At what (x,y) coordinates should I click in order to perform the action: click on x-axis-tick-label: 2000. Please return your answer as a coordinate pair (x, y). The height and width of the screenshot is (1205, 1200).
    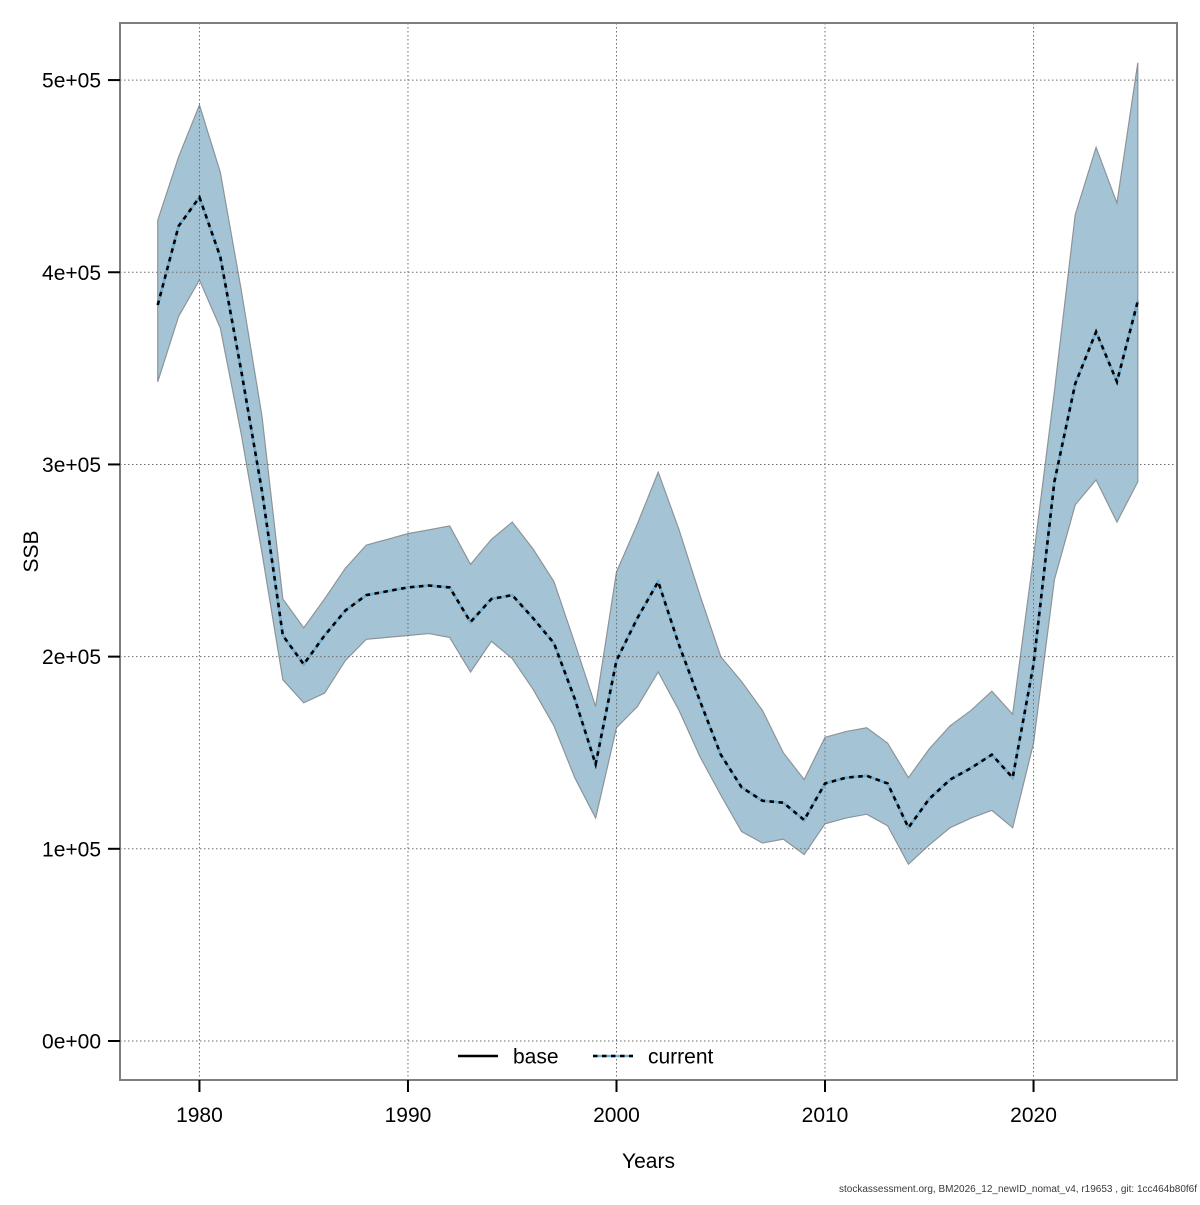
    Looking at the image, I should click on (616, 1115).